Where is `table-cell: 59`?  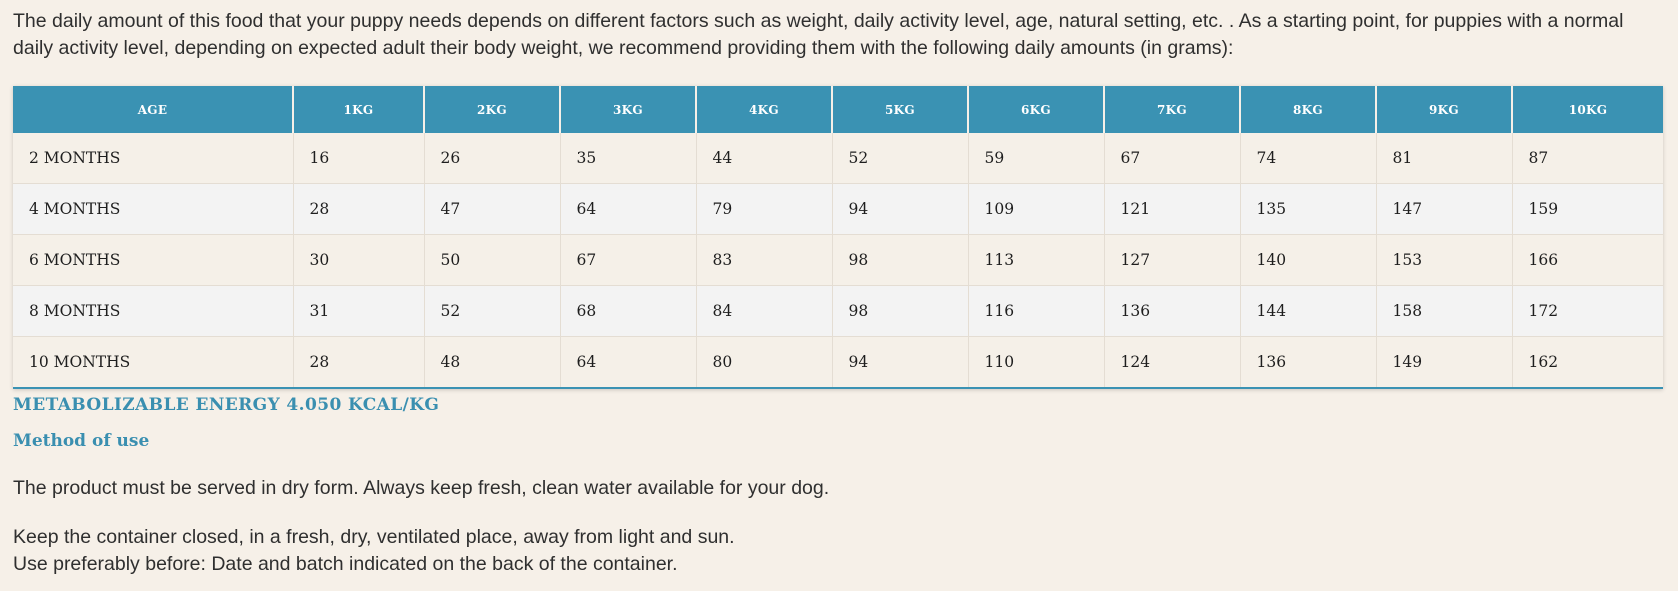 table-cell: 59 is located at coordinates (1036, 158).